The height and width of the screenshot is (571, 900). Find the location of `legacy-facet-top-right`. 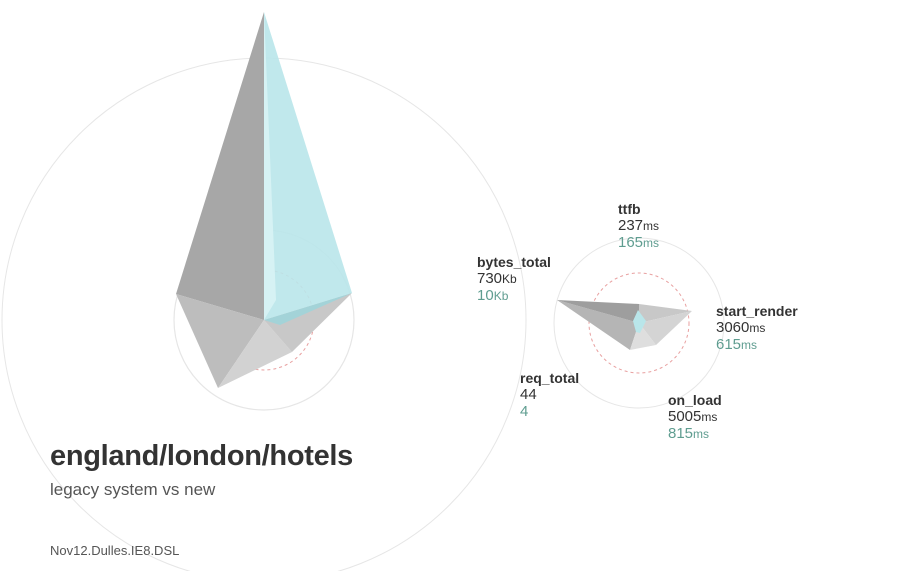

legacy-facet-top-right is located at coordinates (665, 313).